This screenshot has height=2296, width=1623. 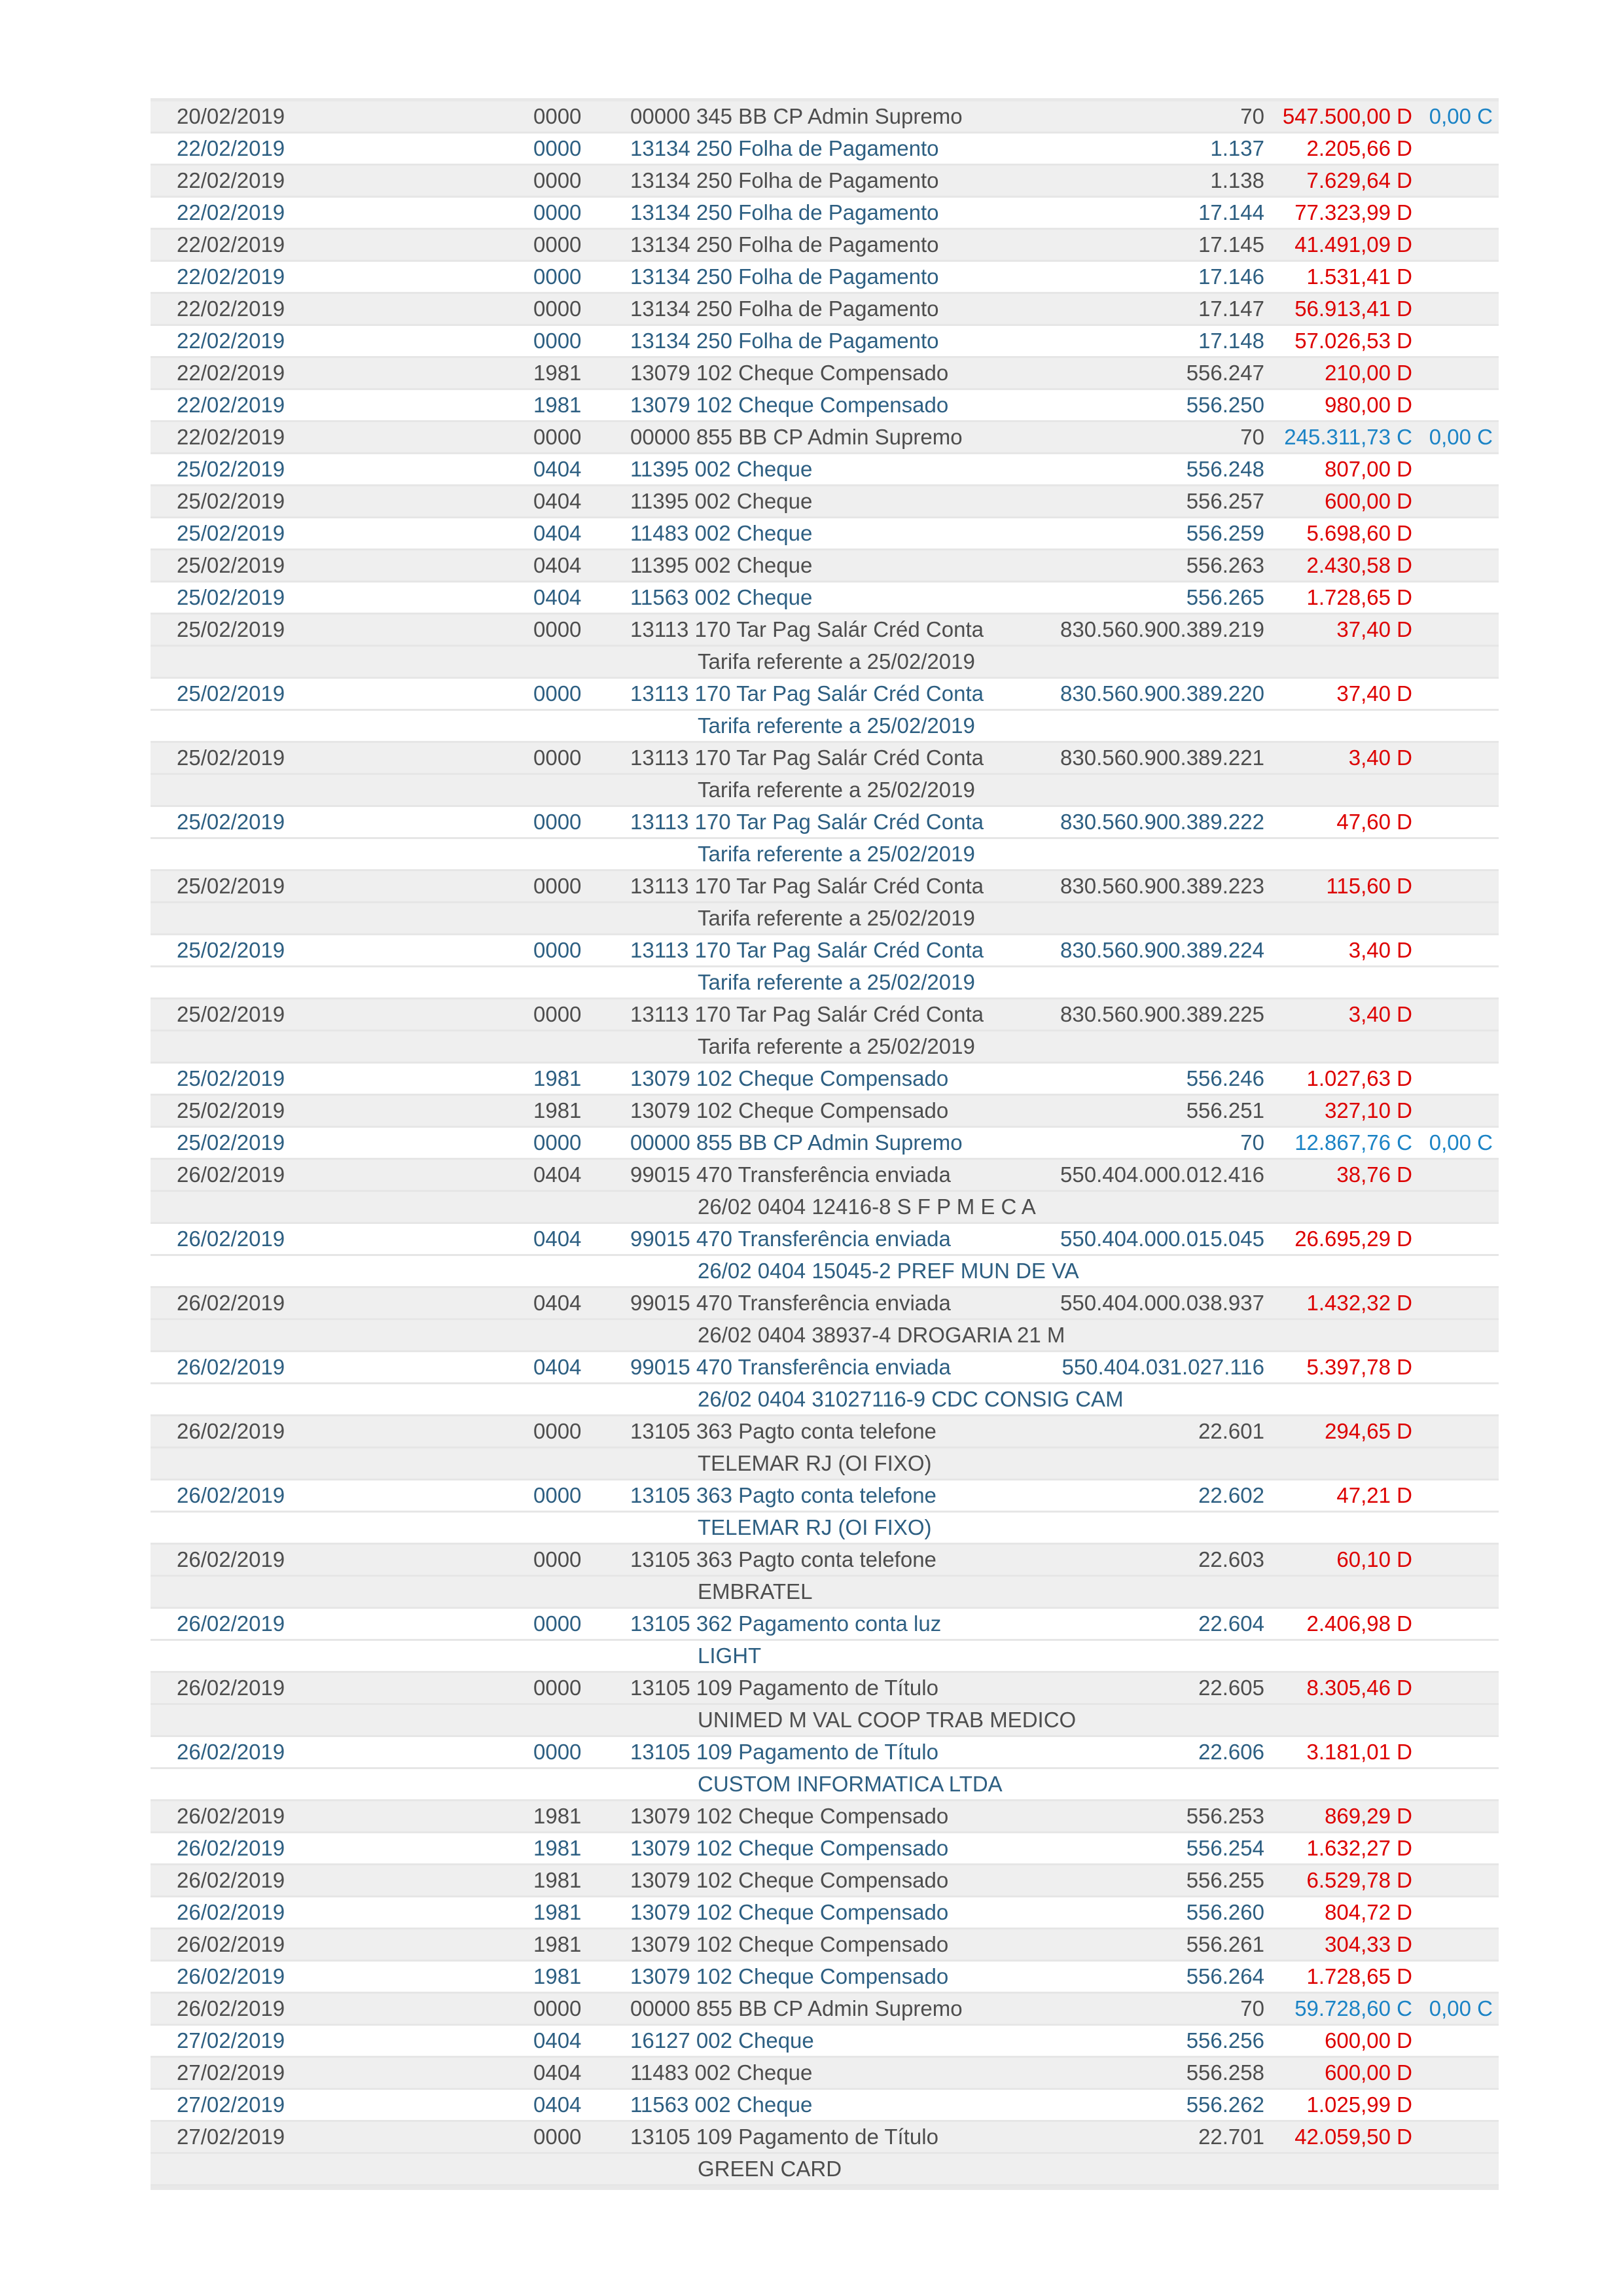 What do you see at coordinates (1225, 405) in the screenshot?
I see `document-number-cell: 556.250` at bounding box center [1225, 405].